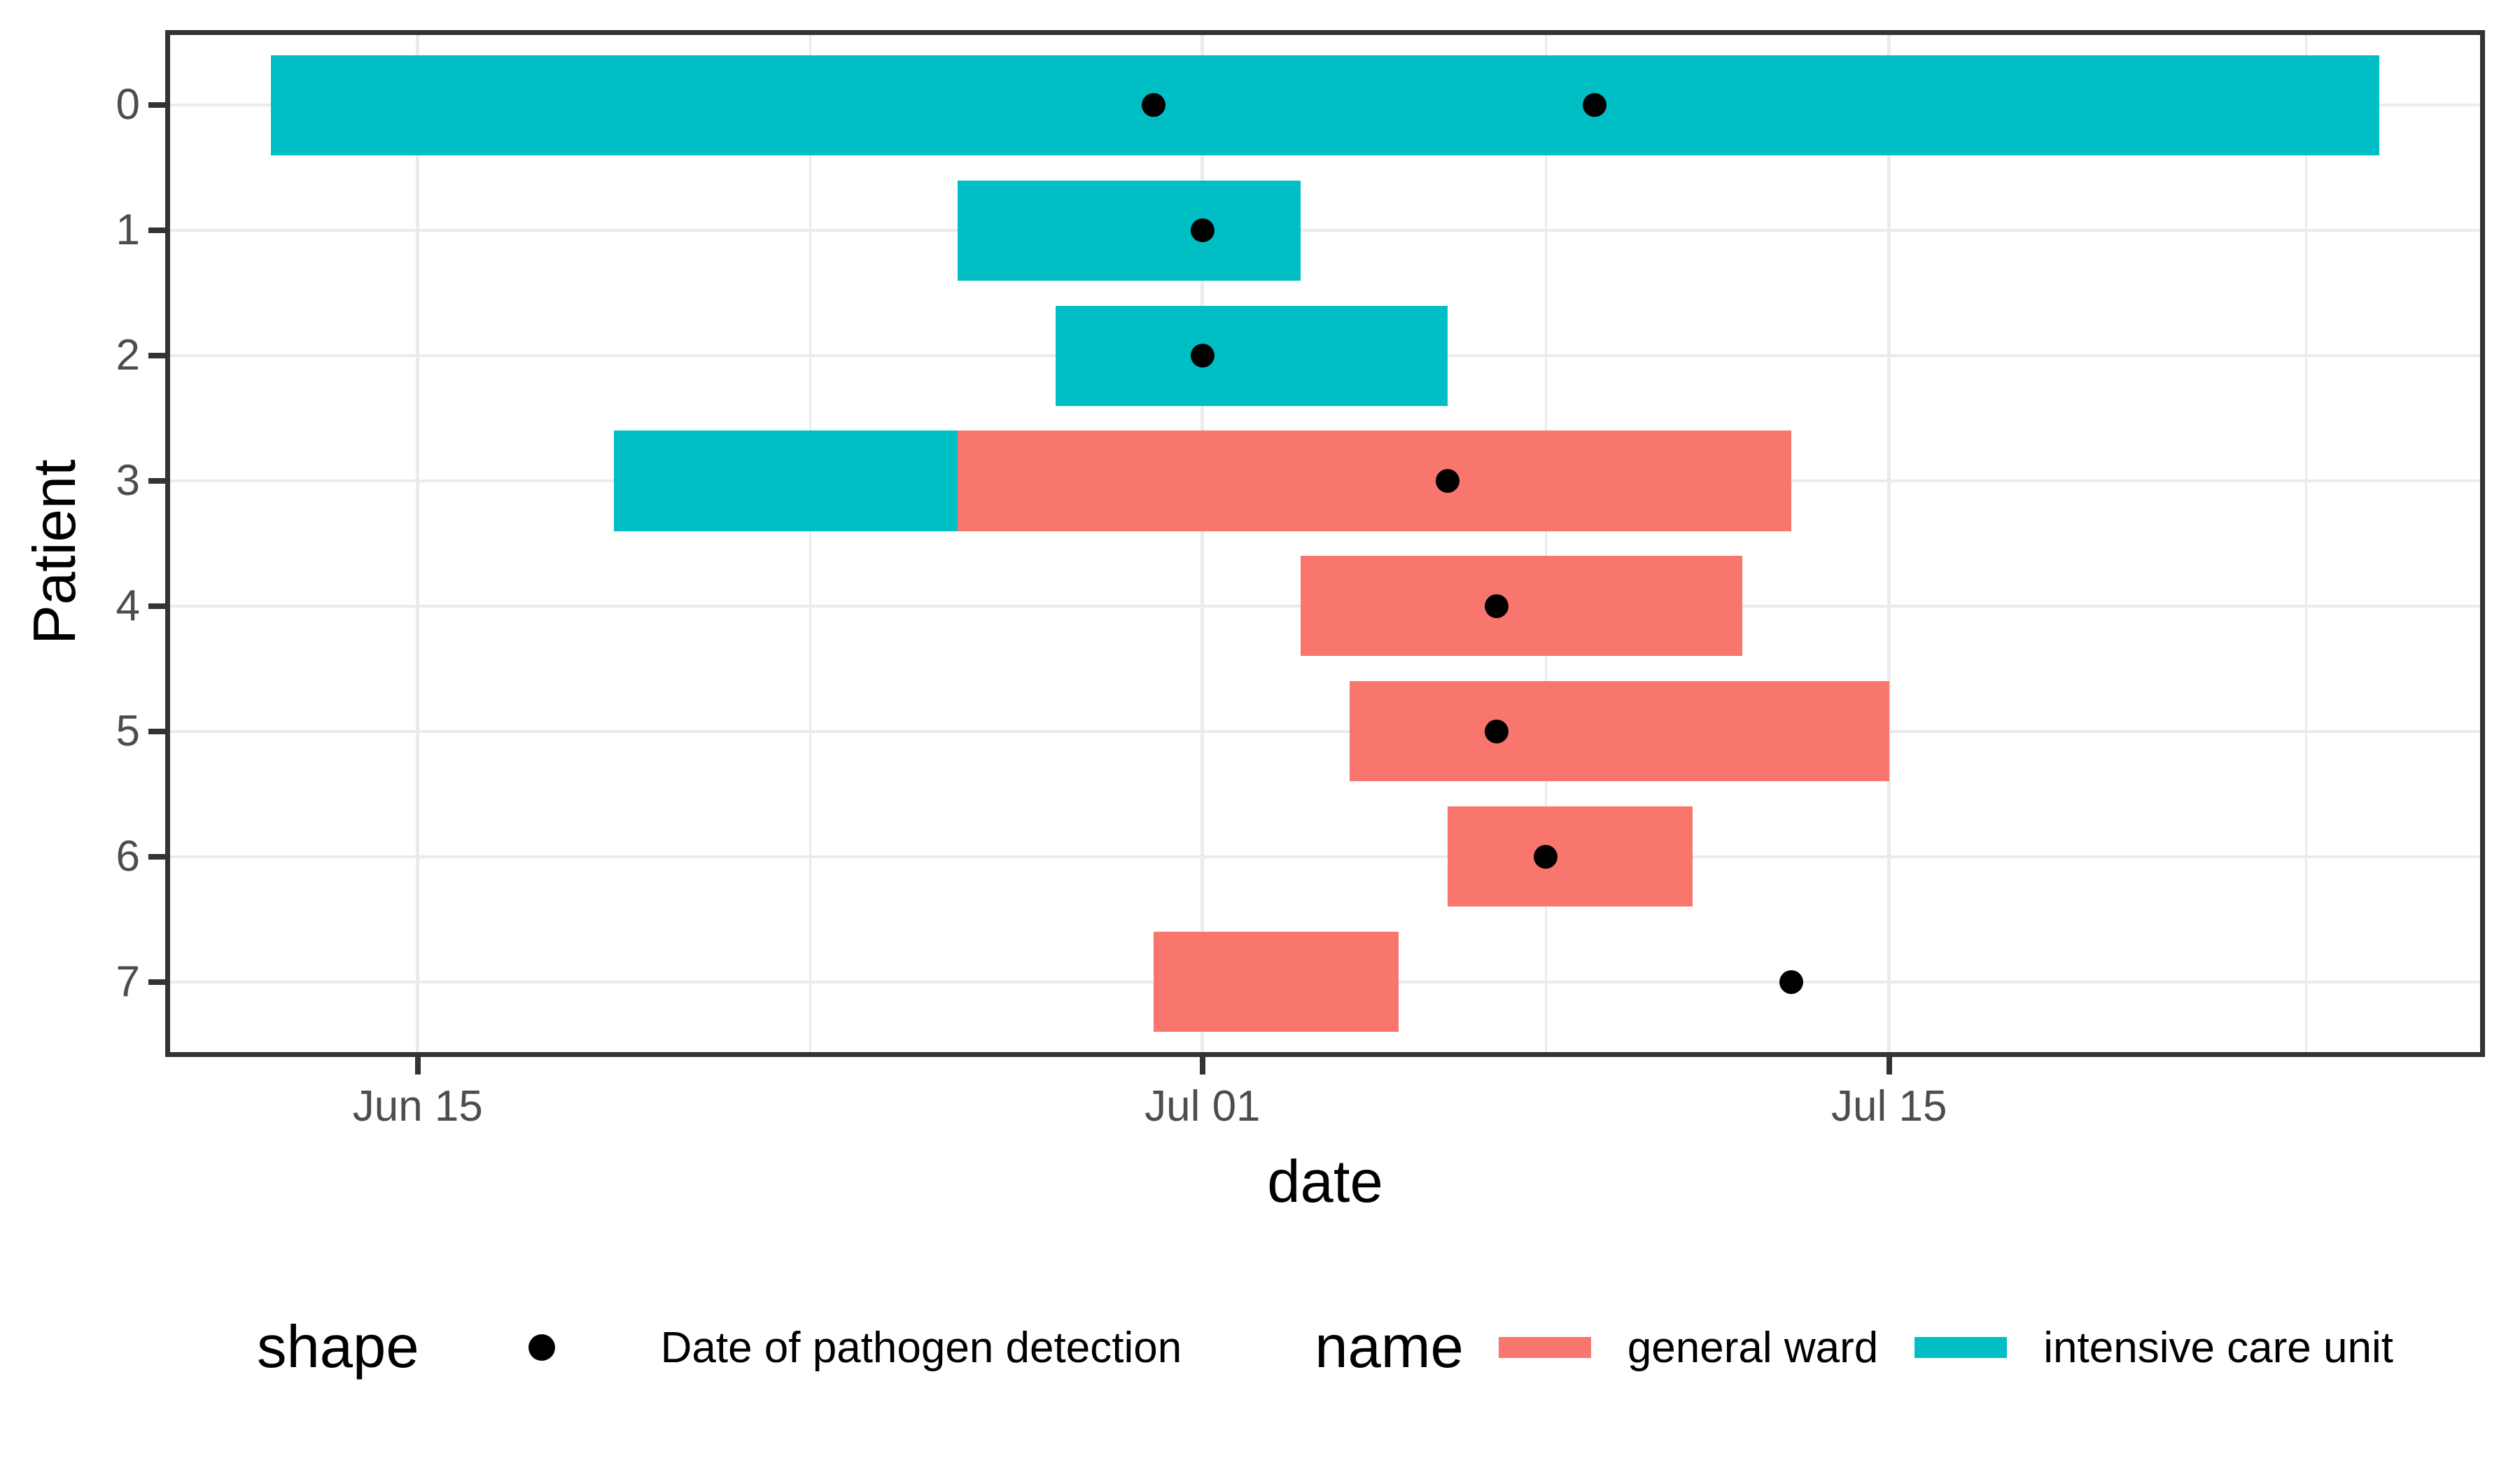  I want to click on x-tick-label: Jul 15, so click(1888, 1106).